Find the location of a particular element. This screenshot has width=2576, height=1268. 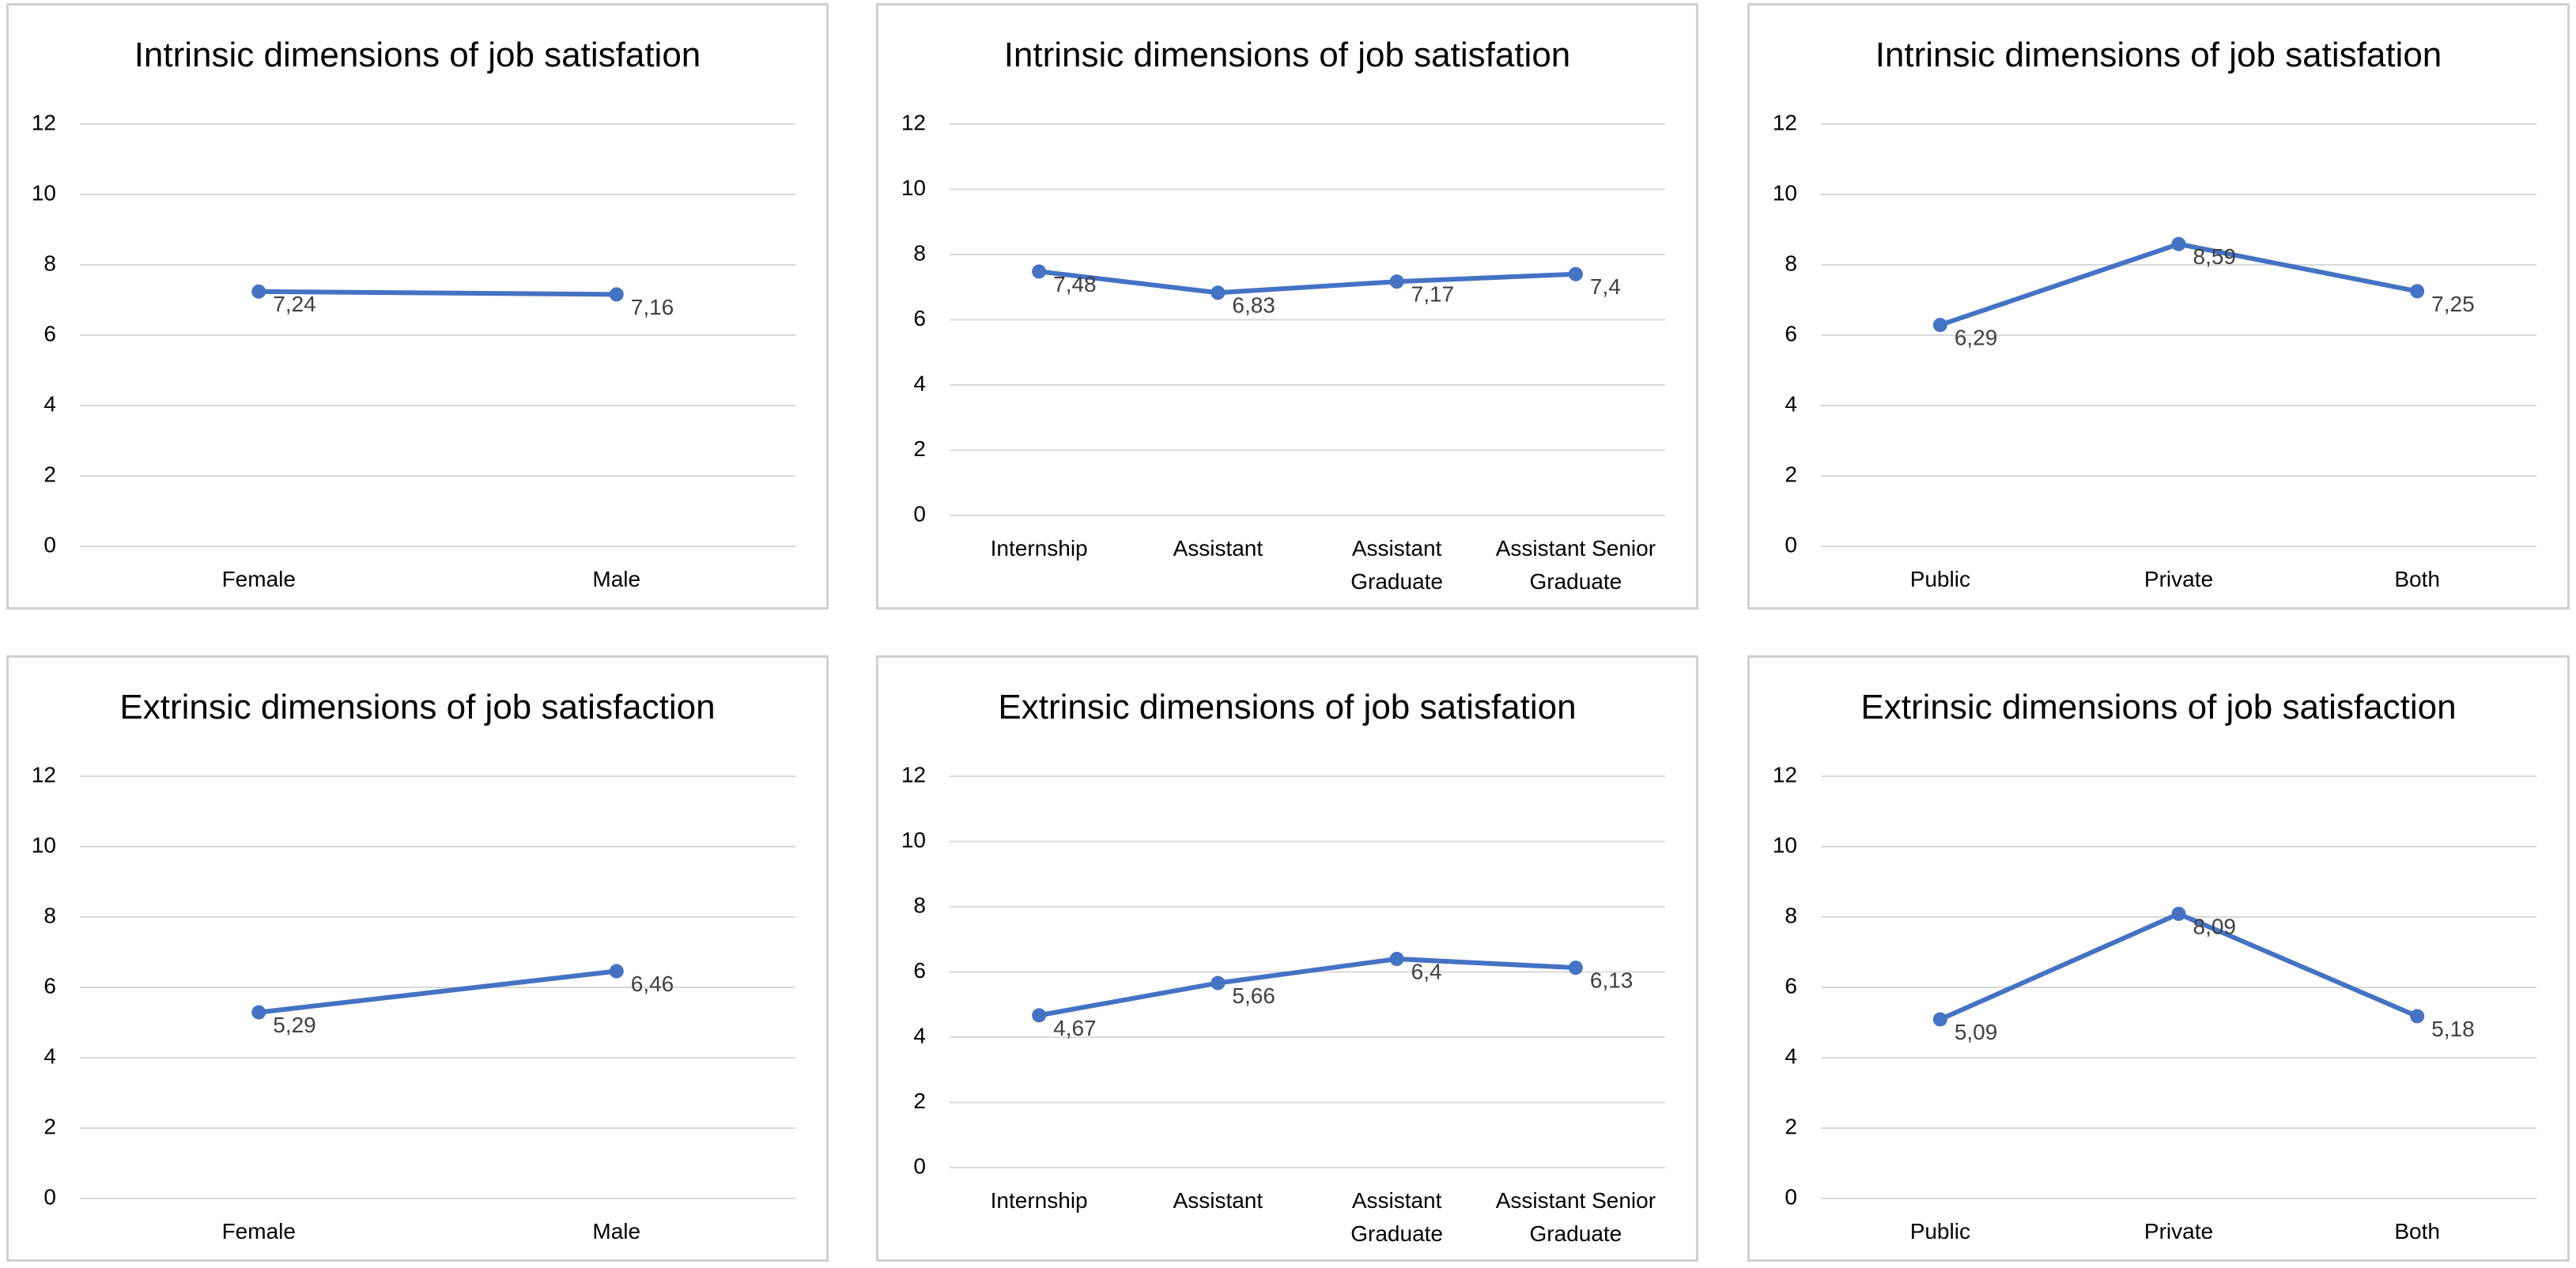

chart: 0 2 4 6 8 10 12 4,67 5,66 6,4 6,13 is located at coordinates (1283, 970).